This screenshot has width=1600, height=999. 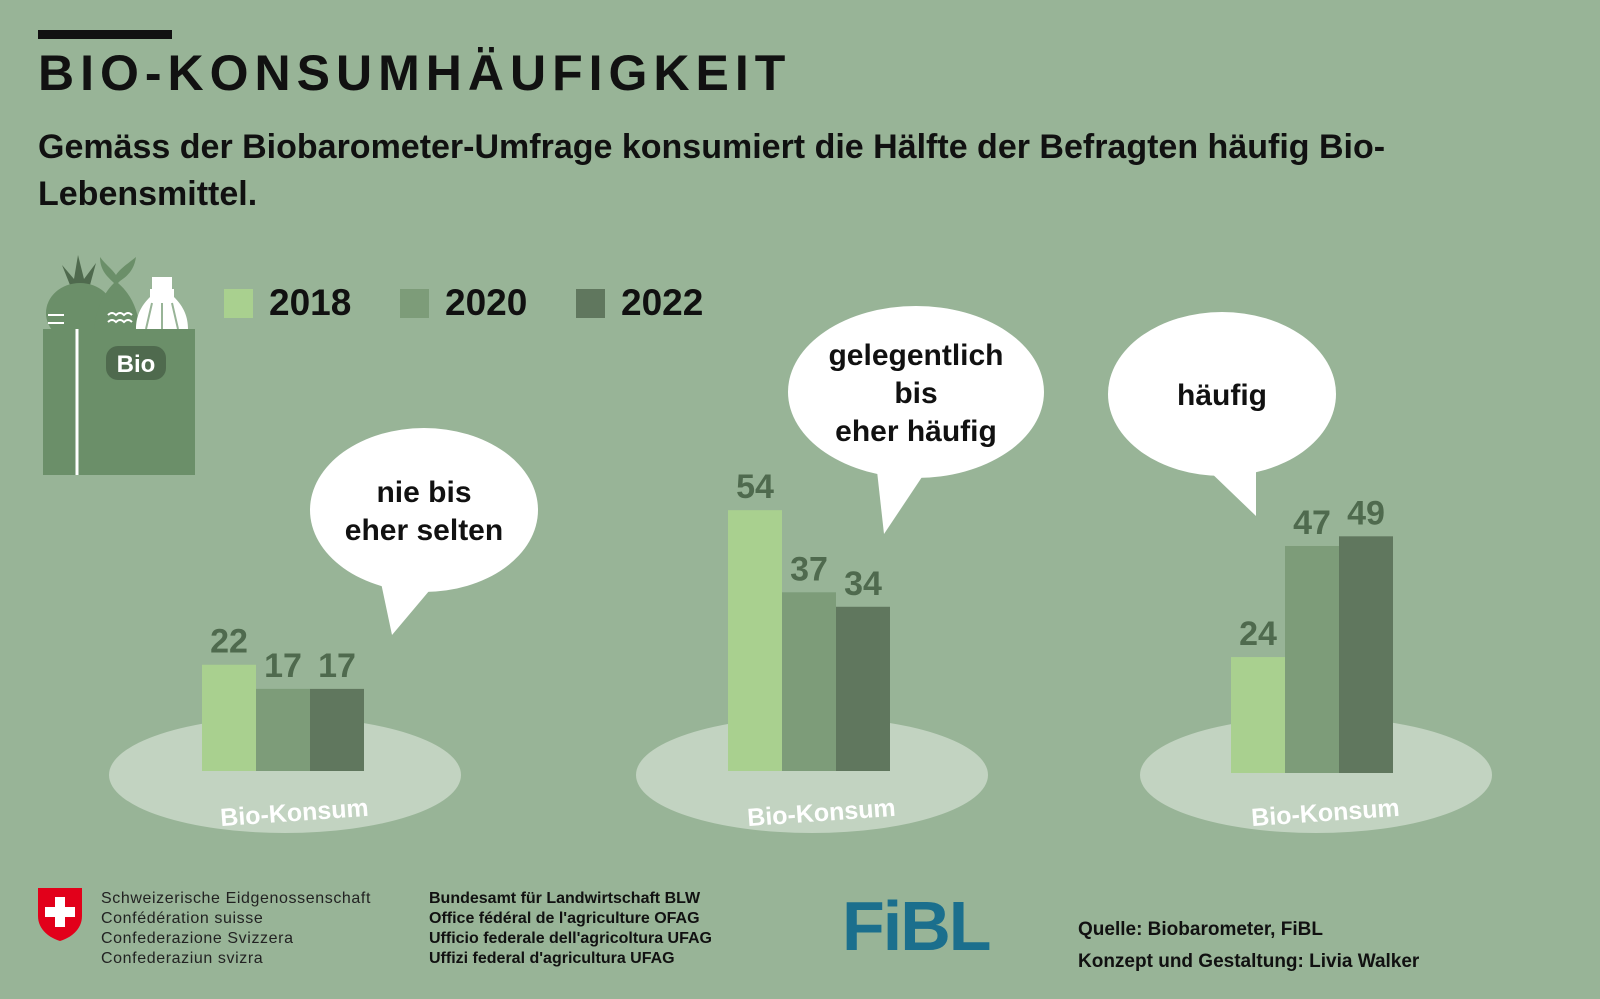 I want to click on federation-line: Confederaziun svizra, so click(x=182, y=958).